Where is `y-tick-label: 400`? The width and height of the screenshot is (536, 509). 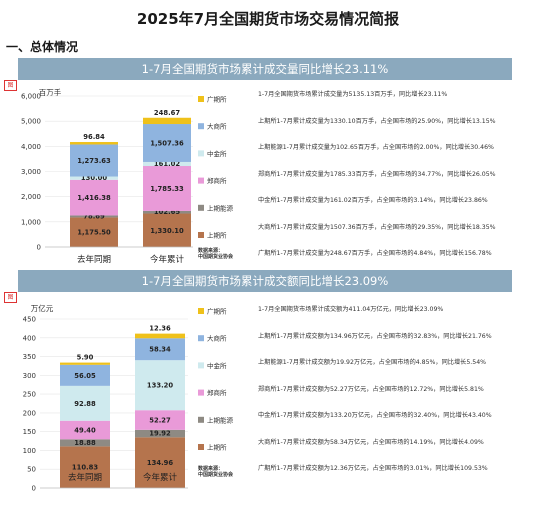
y-tick-label: 400 is located at coordinates (29, 338).